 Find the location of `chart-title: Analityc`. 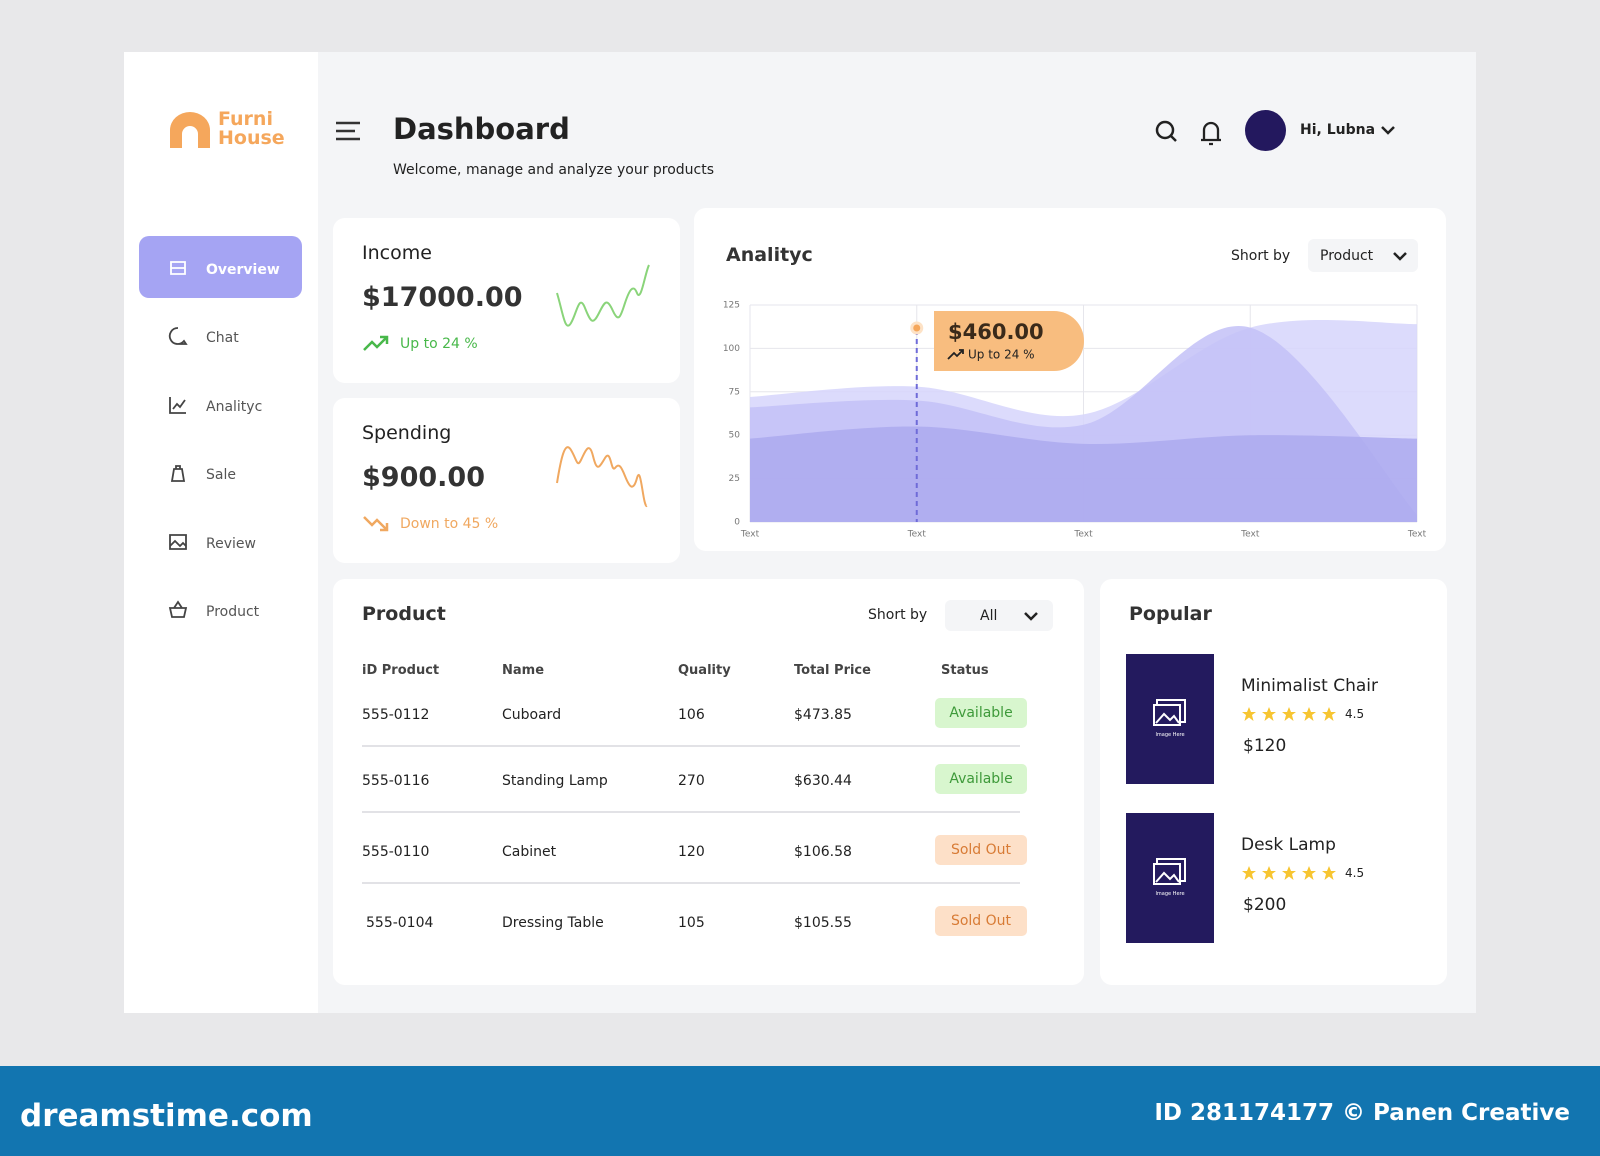

chart-title: Analityc is located at coordinates (769, 255).